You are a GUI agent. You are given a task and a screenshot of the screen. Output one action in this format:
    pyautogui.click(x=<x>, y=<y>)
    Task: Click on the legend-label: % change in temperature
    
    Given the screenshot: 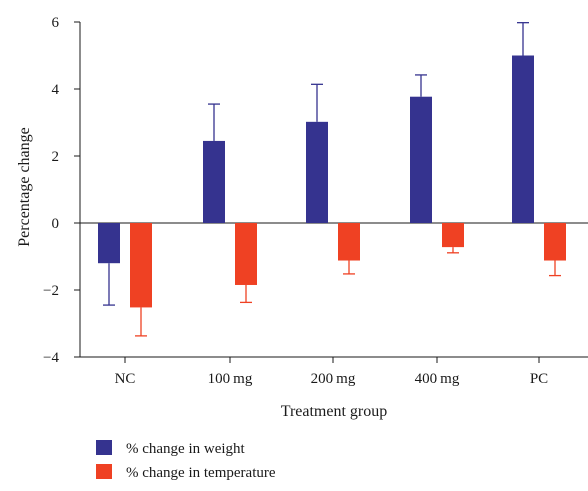 What is the action you would take?
    pyautogui.click(x=201, y=473)
    